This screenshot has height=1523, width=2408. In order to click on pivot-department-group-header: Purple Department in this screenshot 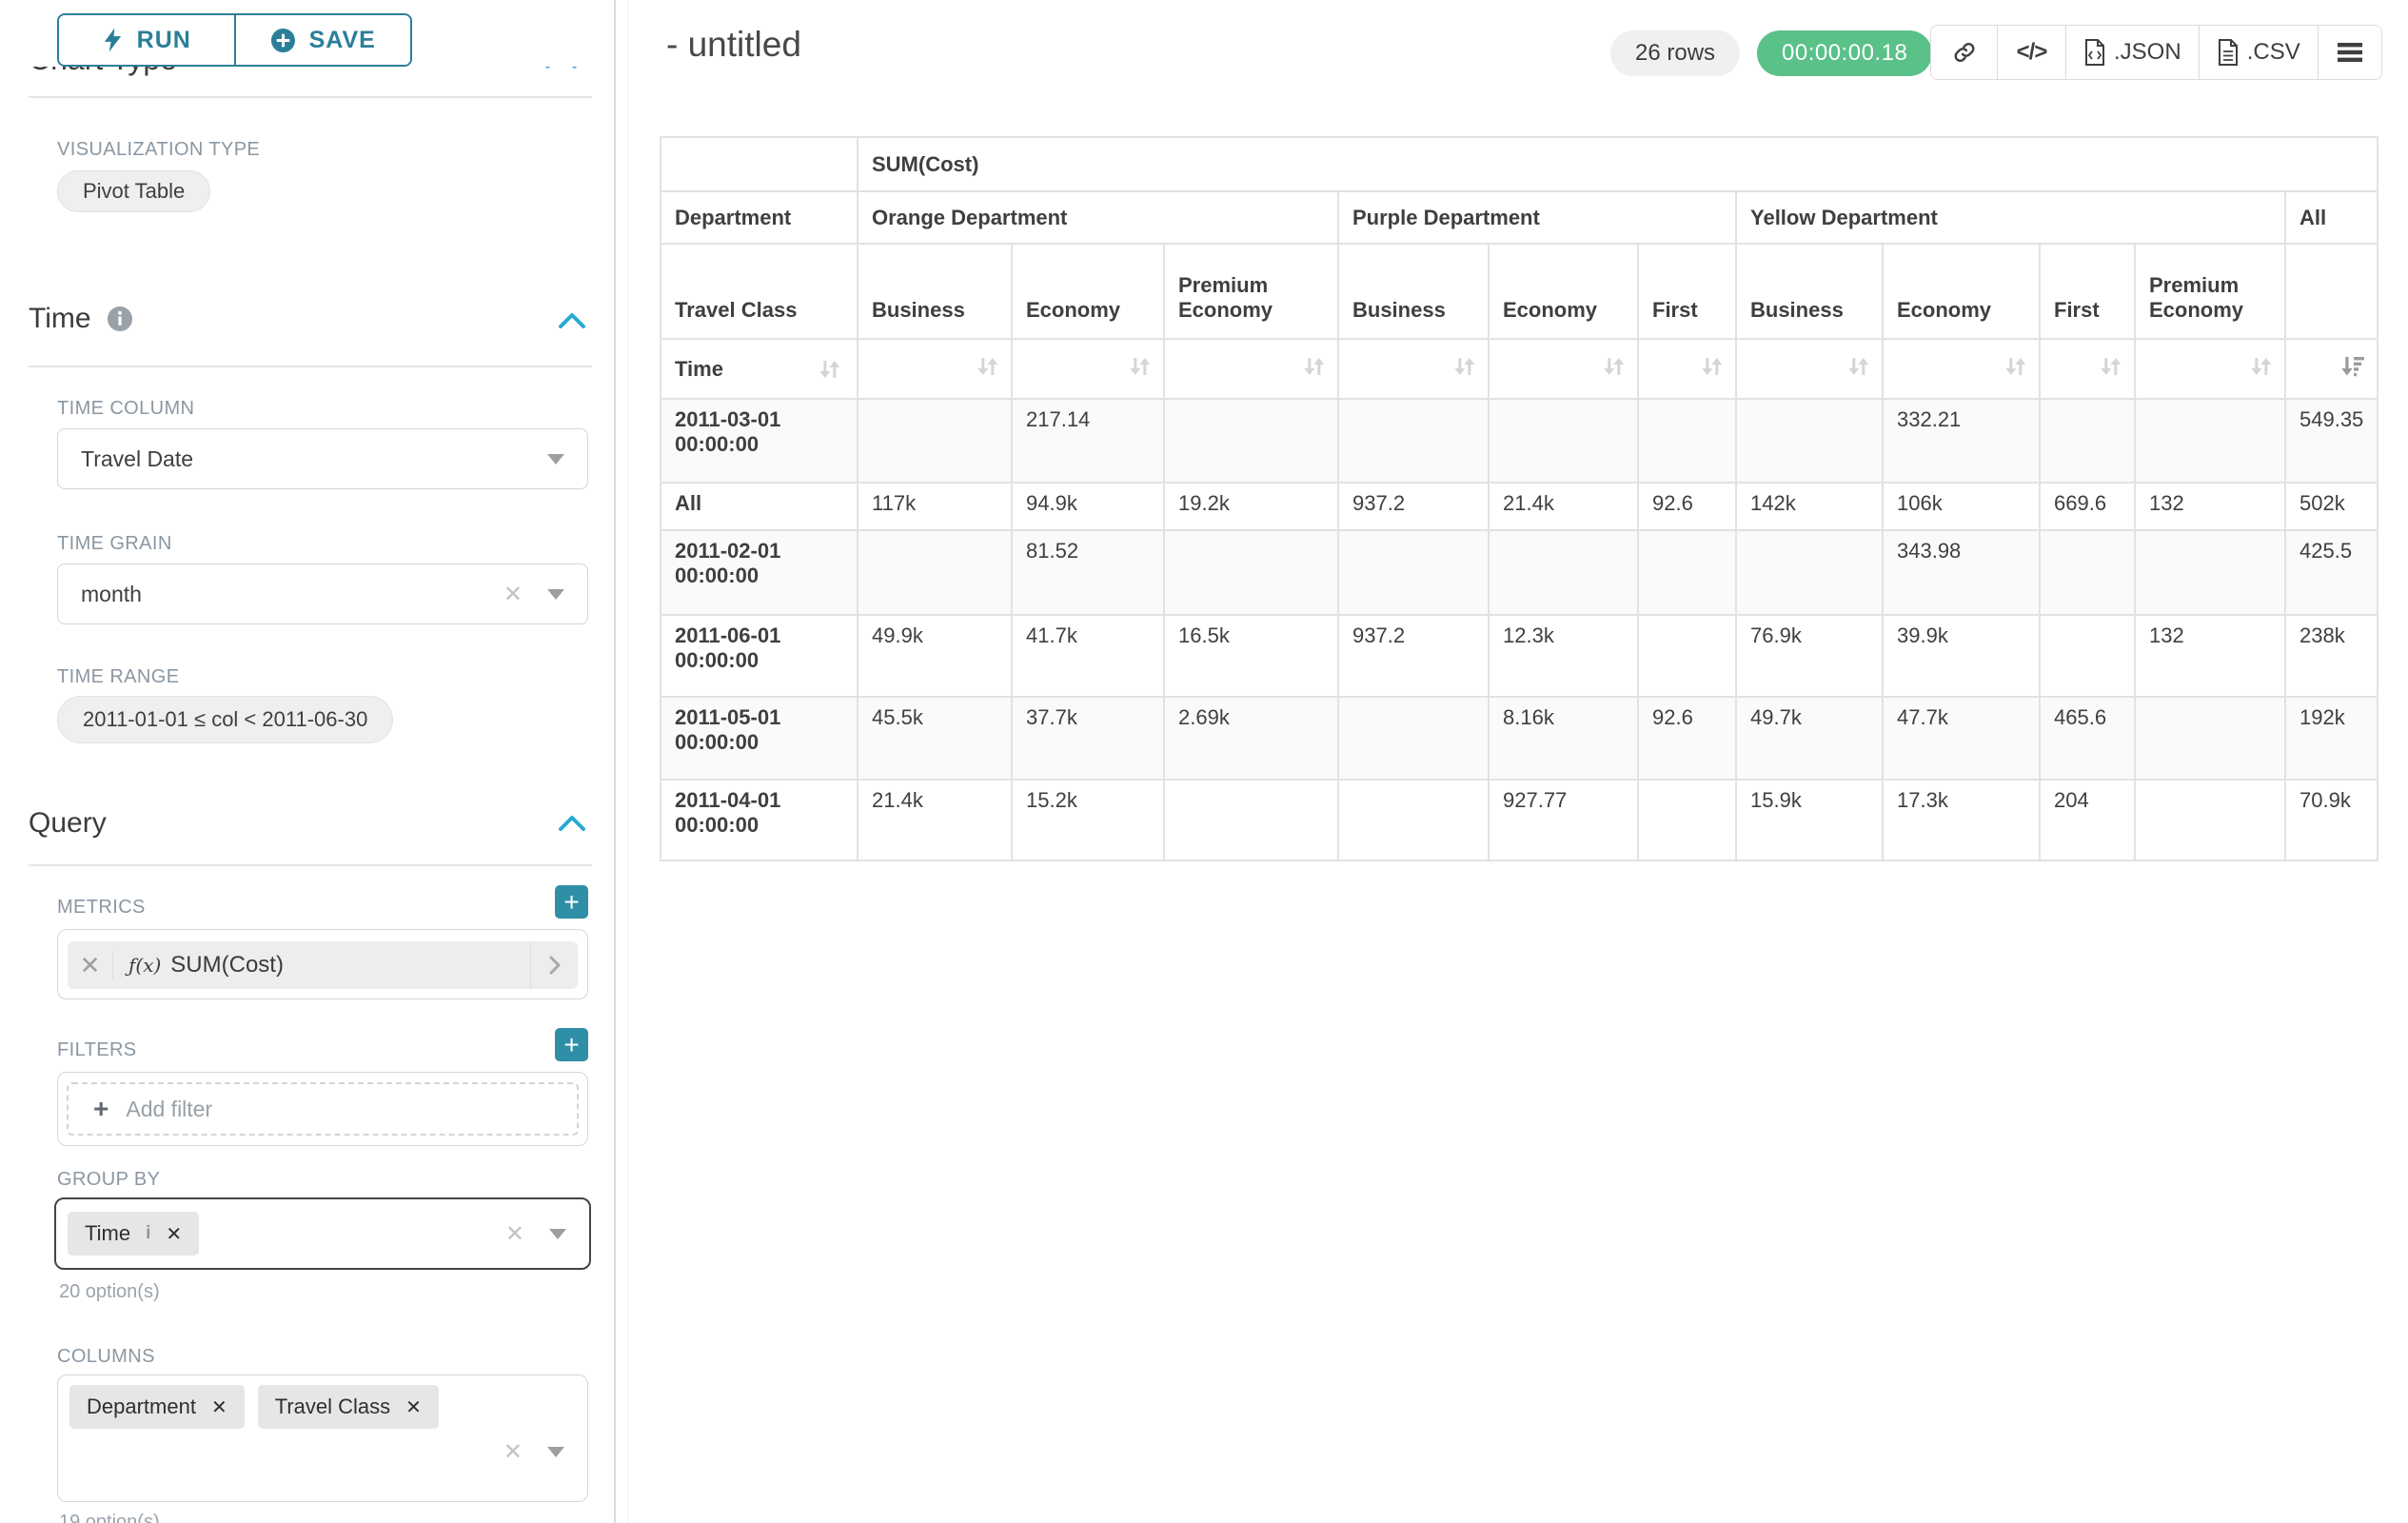, I will do `click(1537, 218)`.